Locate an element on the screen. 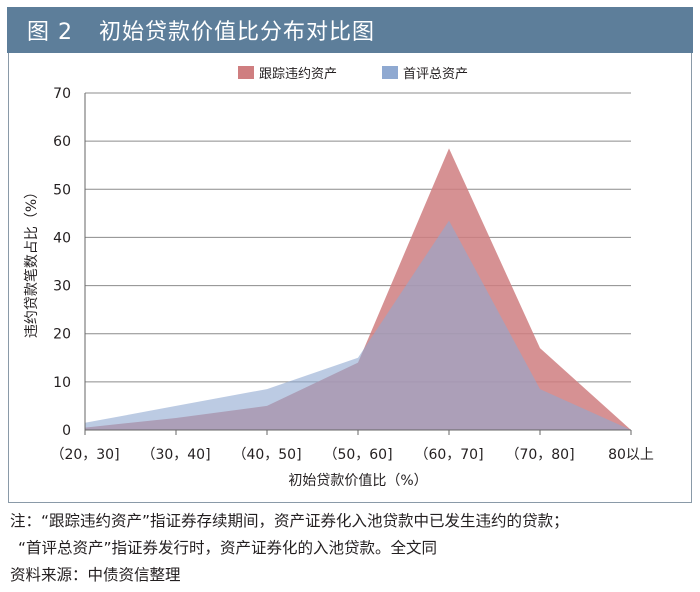 The height and width of the screenshot is (592, 700). y-tick-label: 0 is located at coordinates (66, 431).